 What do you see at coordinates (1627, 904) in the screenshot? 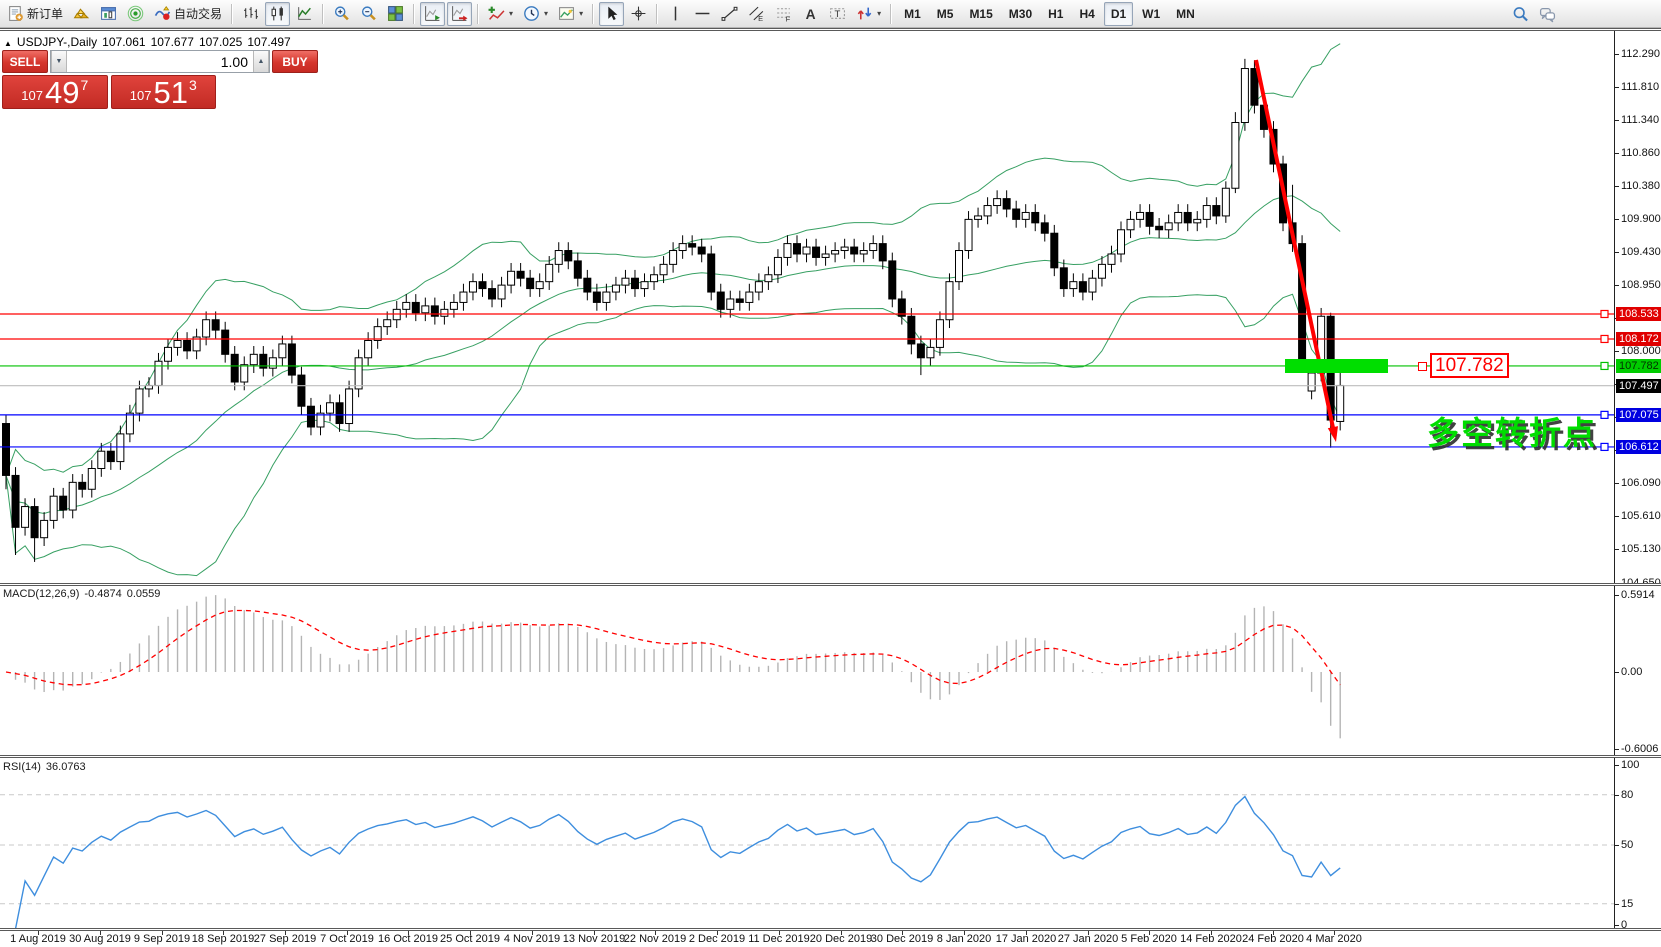
I see `rsi-tick: 15` at bounding box center [1627, 904].